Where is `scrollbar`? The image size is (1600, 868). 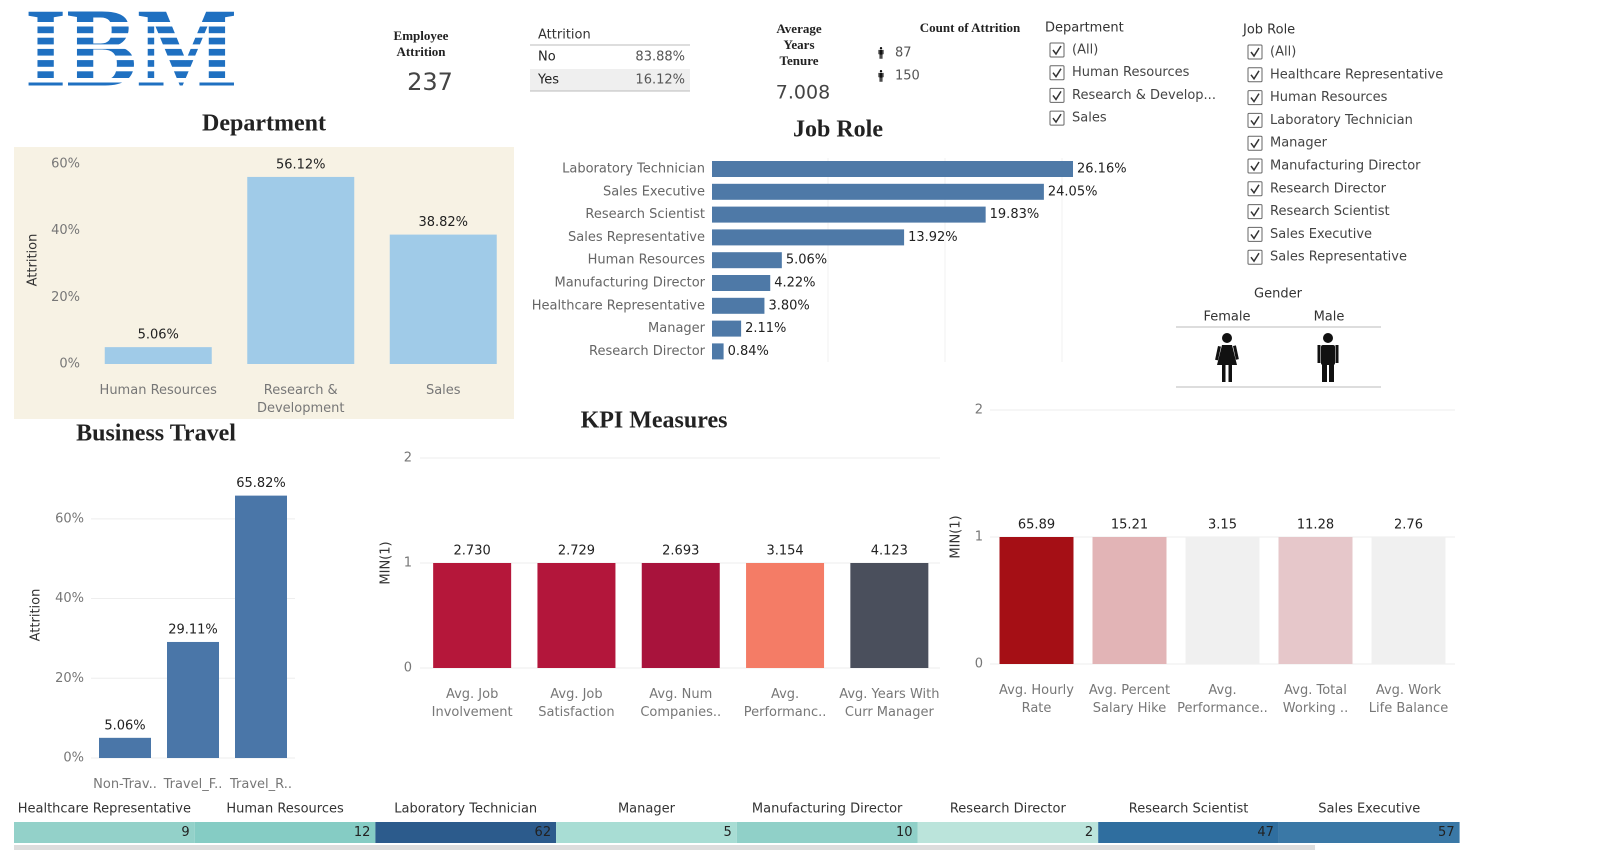
scrollbar is located at coordinates (665, 847).